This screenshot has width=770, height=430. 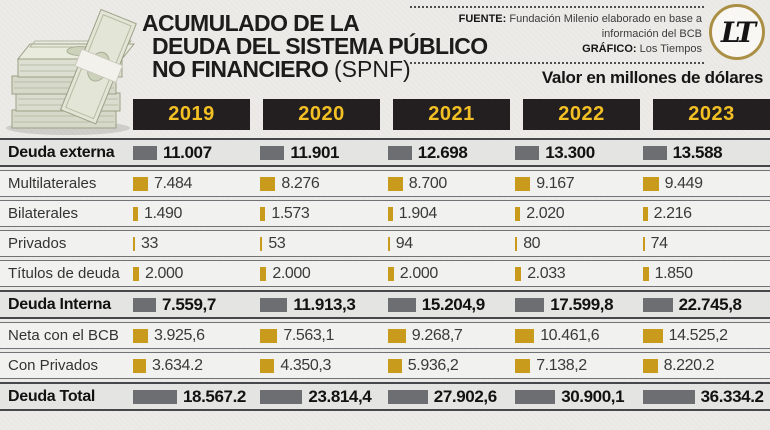 I want to click on debt-cell: 53, so click(x=323, y=244).